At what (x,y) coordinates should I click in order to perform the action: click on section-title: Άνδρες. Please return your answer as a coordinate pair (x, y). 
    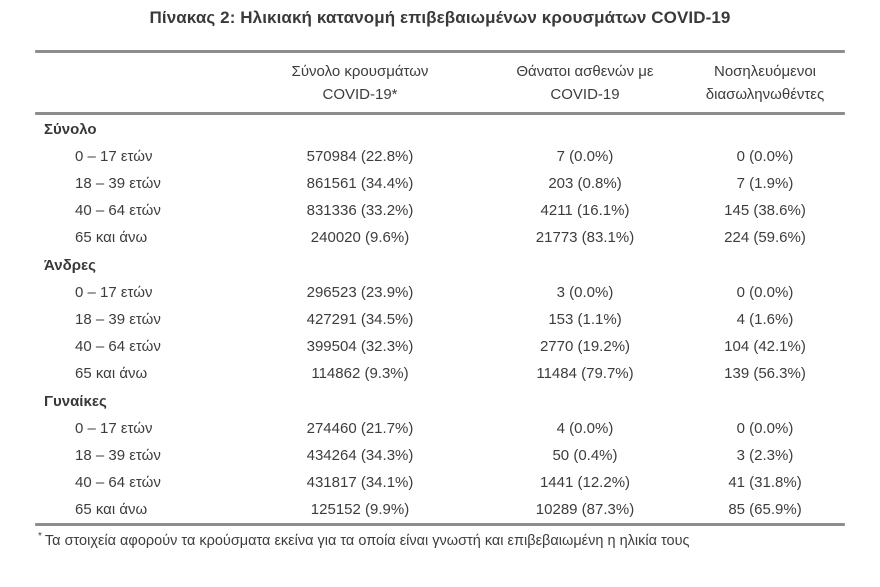
    Looking at the image, I should click on (70, 265).